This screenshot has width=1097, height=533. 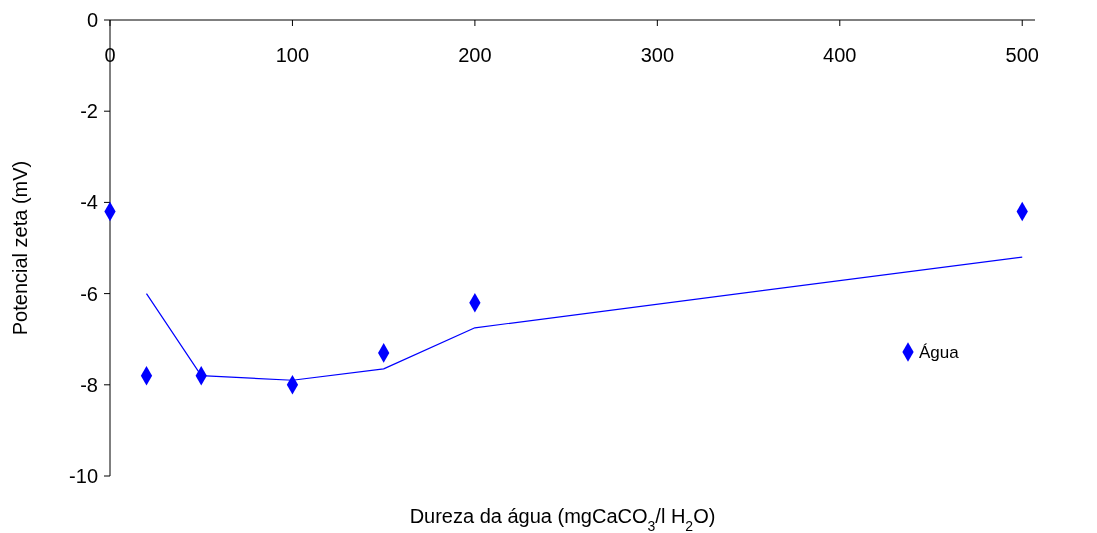 I want to click on x-tick-label: 500, so click(x=1022, y=55).